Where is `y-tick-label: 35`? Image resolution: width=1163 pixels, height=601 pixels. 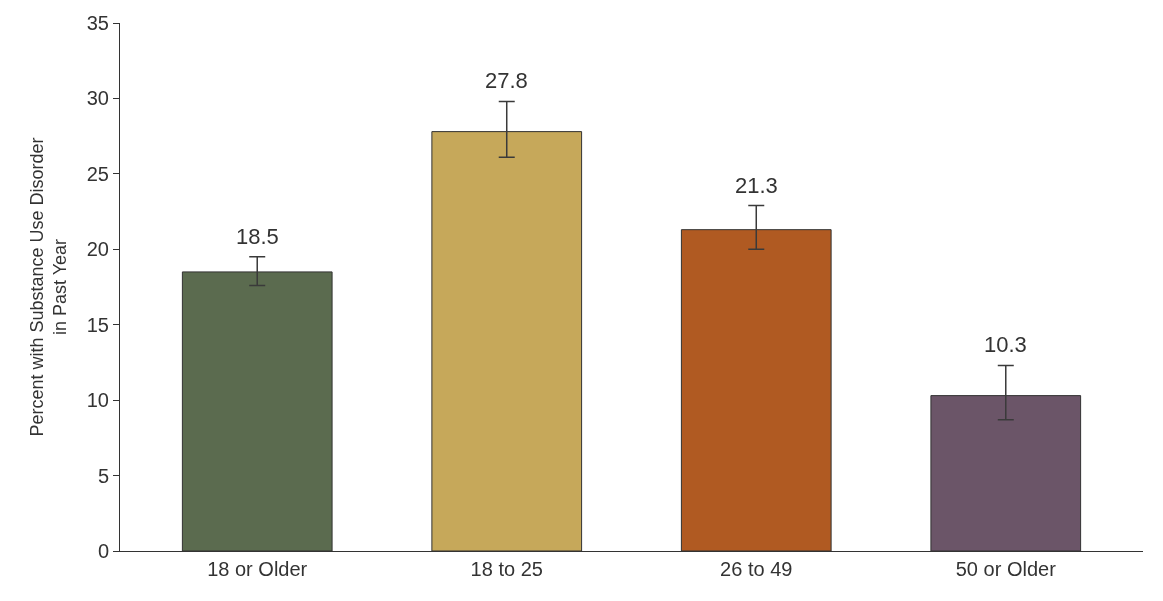 y-tick-label: 35 is located at coordinates (97, 23).